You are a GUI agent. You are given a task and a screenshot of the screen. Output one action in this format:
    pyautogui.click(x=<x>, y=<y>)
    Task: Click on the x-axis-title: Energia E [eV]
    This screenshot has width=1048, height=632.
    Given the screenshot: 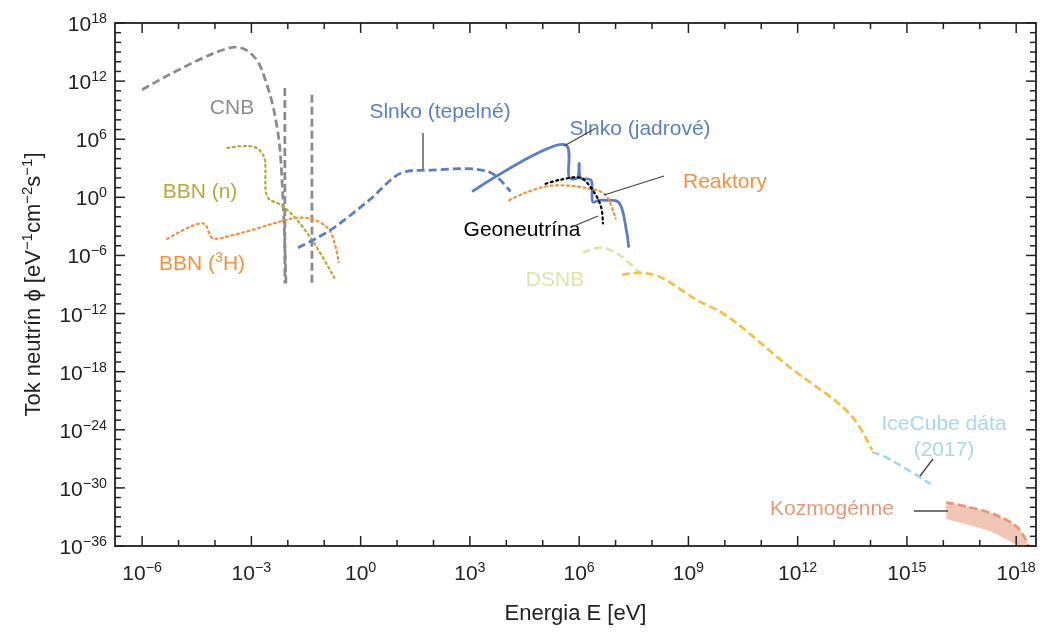 What is the action you would take?
    pyautogui.click(x=575, y=612)
    